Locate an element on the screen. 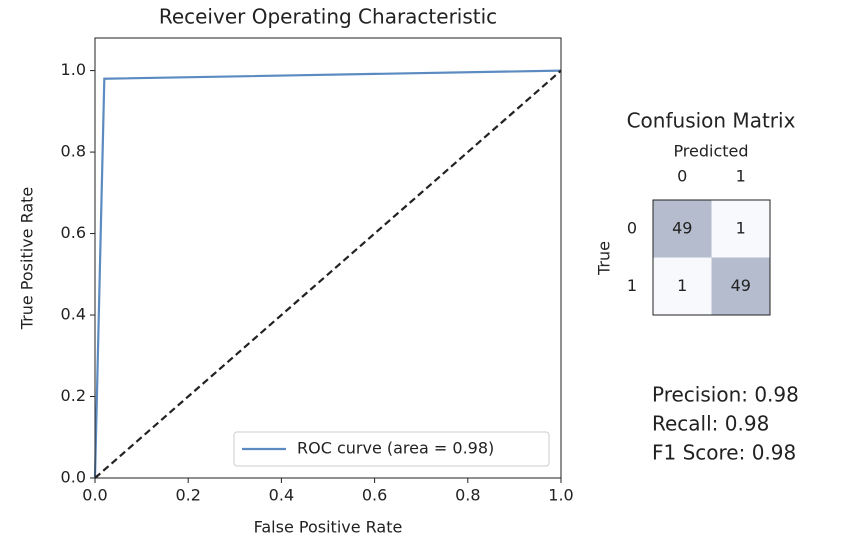 Image resolution: width=848 pixels, height=545 pixels. y-tick-label: 1.0 is located at coordinates (73, 69).